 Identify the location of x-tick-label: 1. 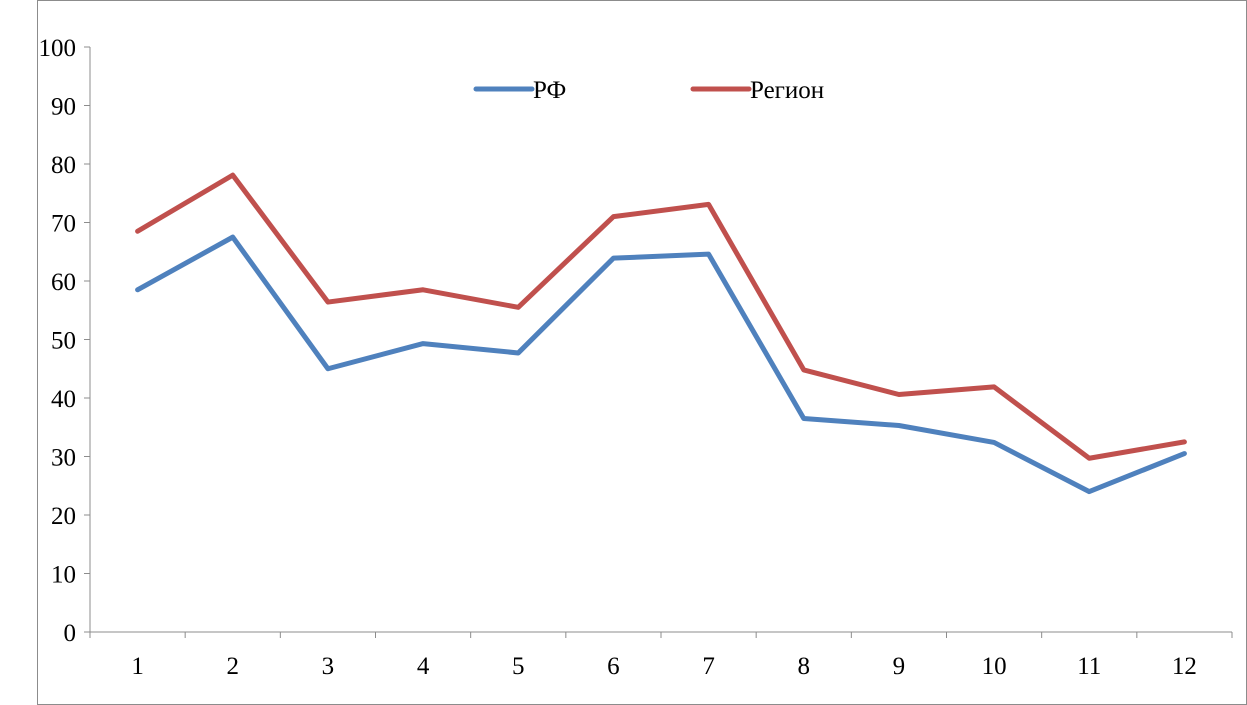
(137, 666).